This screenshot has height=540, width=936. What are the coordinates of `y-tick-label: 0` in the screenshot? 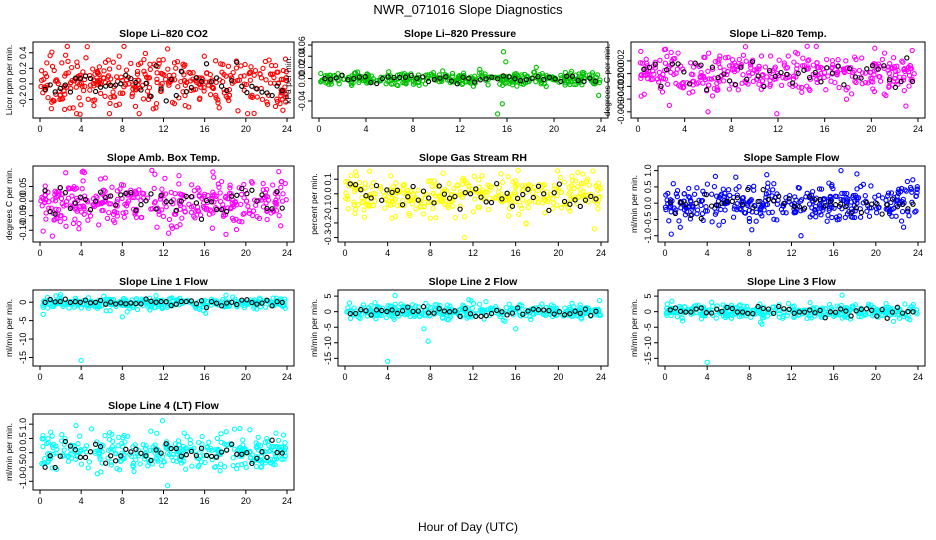 It's located at (648, 311).